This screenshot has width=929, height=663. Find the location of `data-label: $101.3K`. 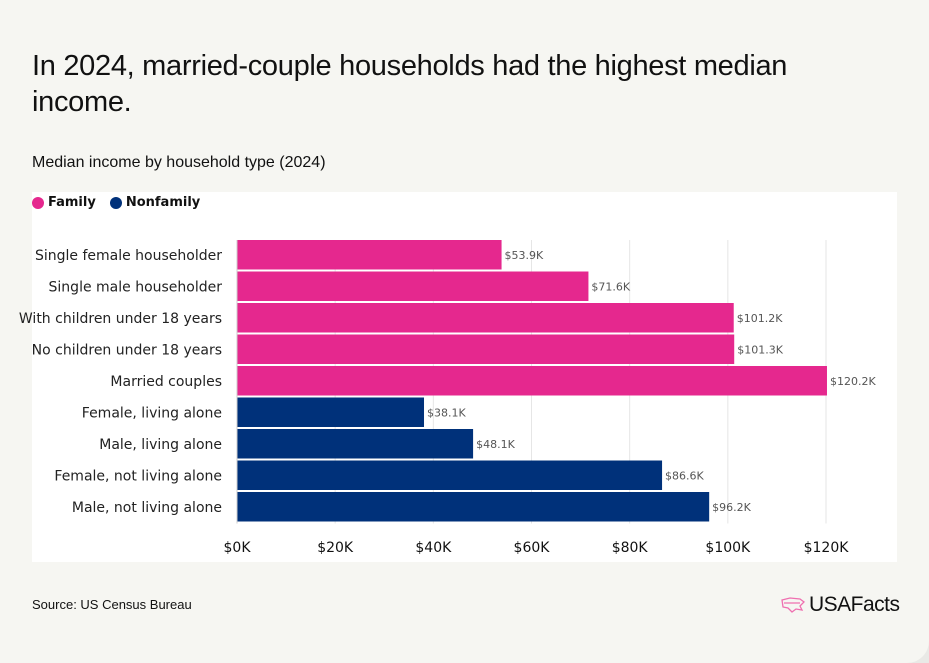

data-label: $101.3K is located at coordinates (760, 349).